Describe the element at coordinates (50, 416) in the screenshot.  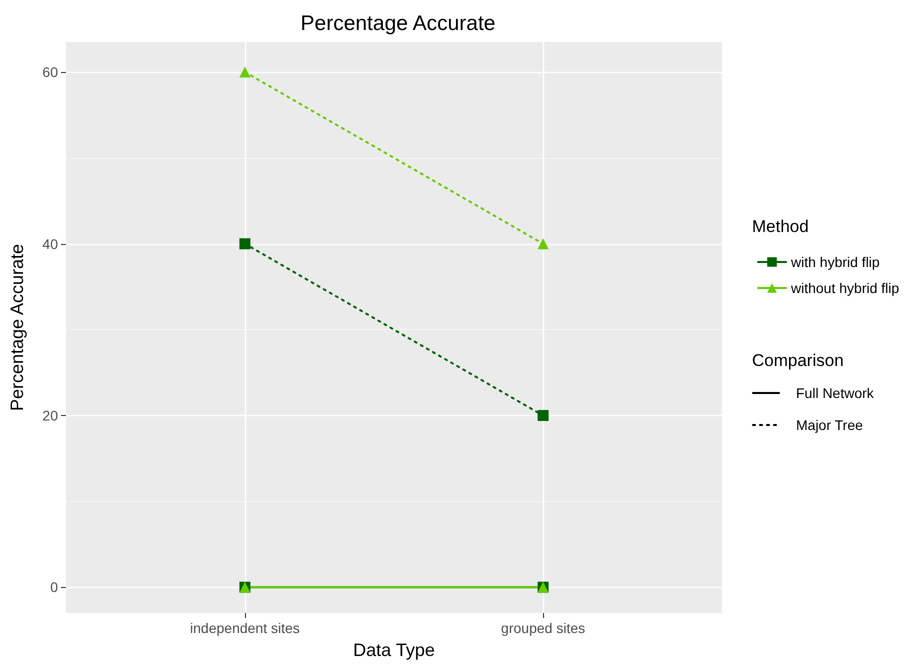
I see `y-tick-label: 20` at that location.